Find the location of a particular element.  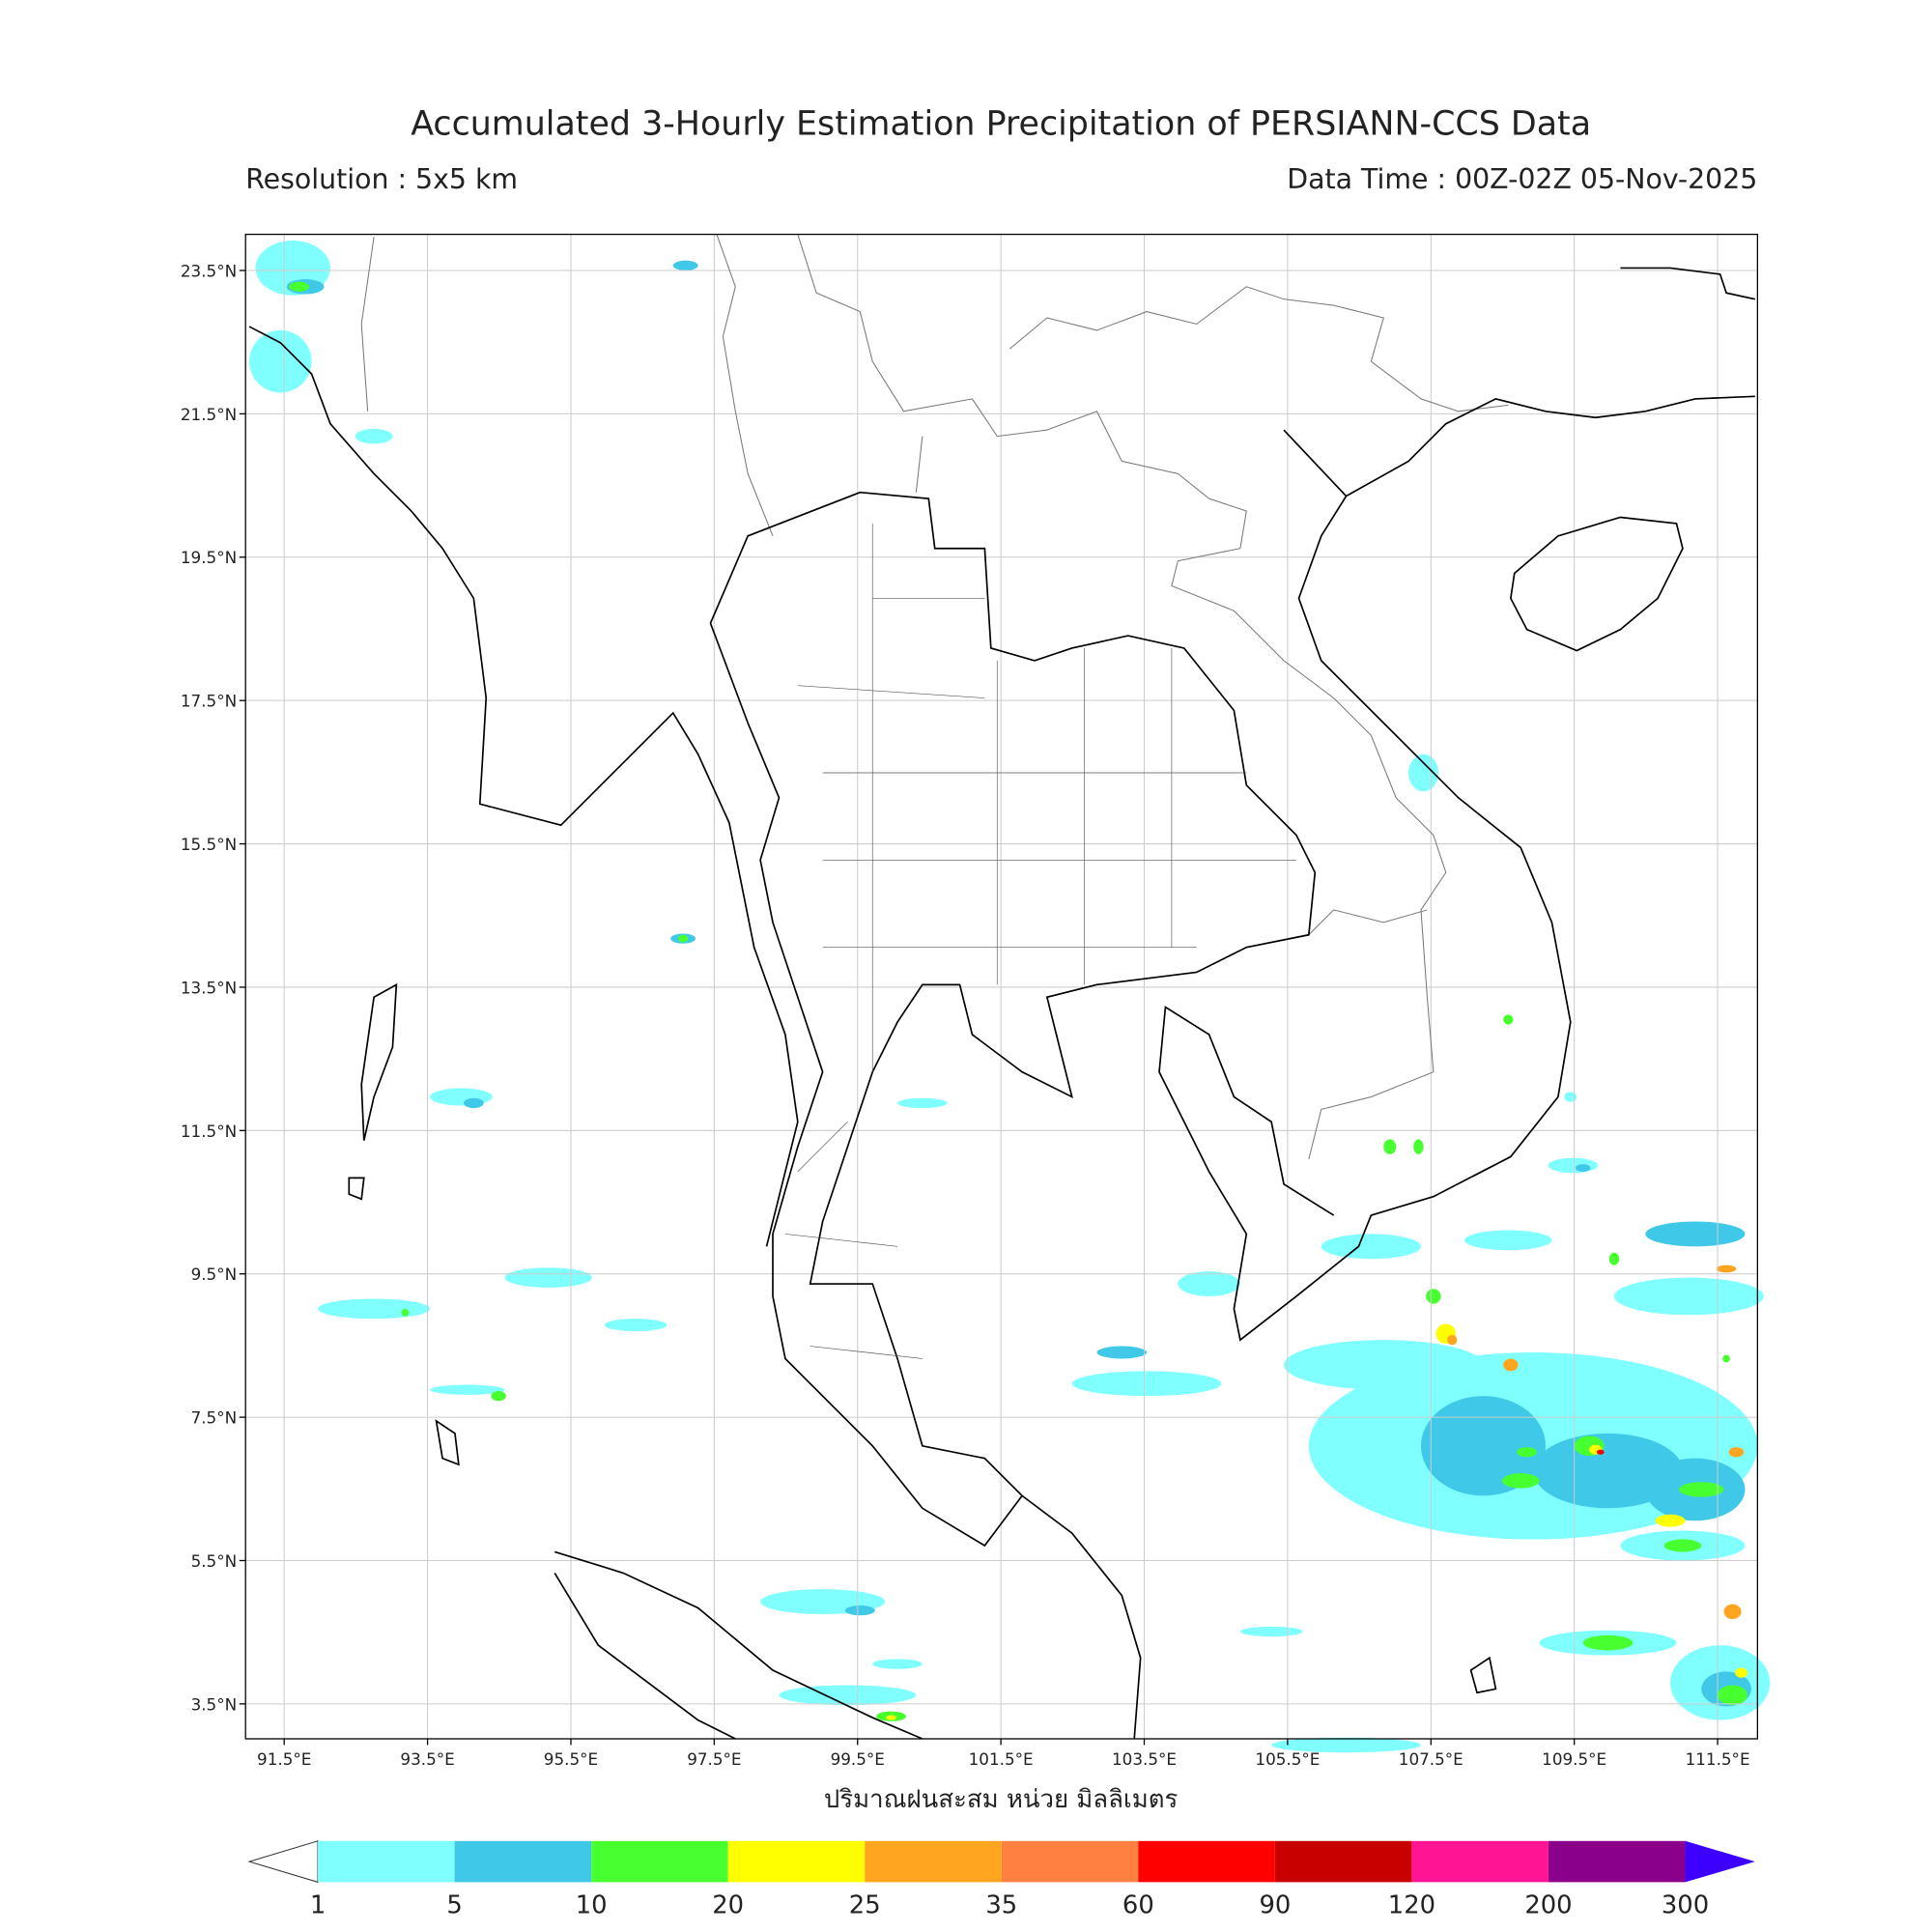

lon-tick-label: 97.5°E is located at coordinates (714, 1759).